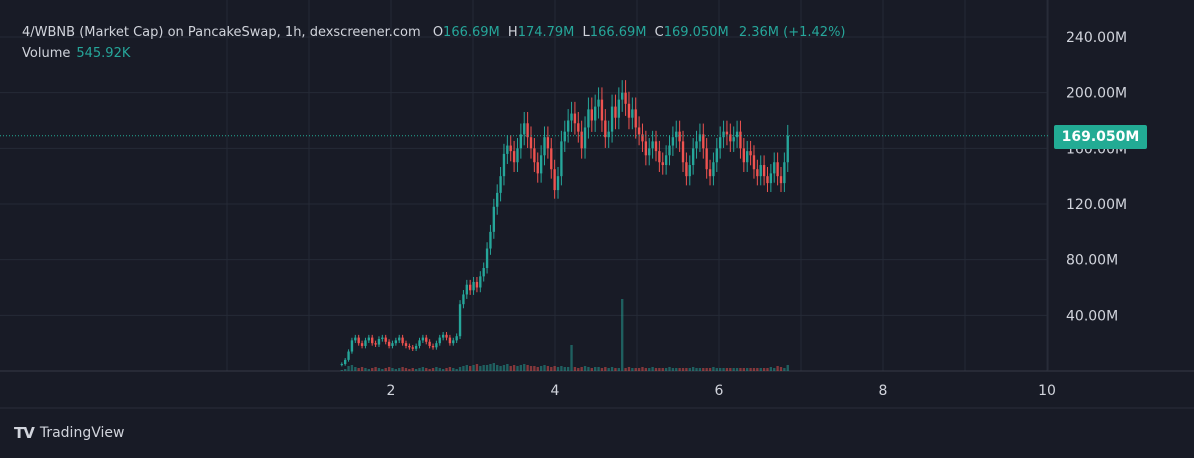 This screenshot has width=1194, height=458. I want to click on tradingview-branding: TV TradingView, so click(69, 433).